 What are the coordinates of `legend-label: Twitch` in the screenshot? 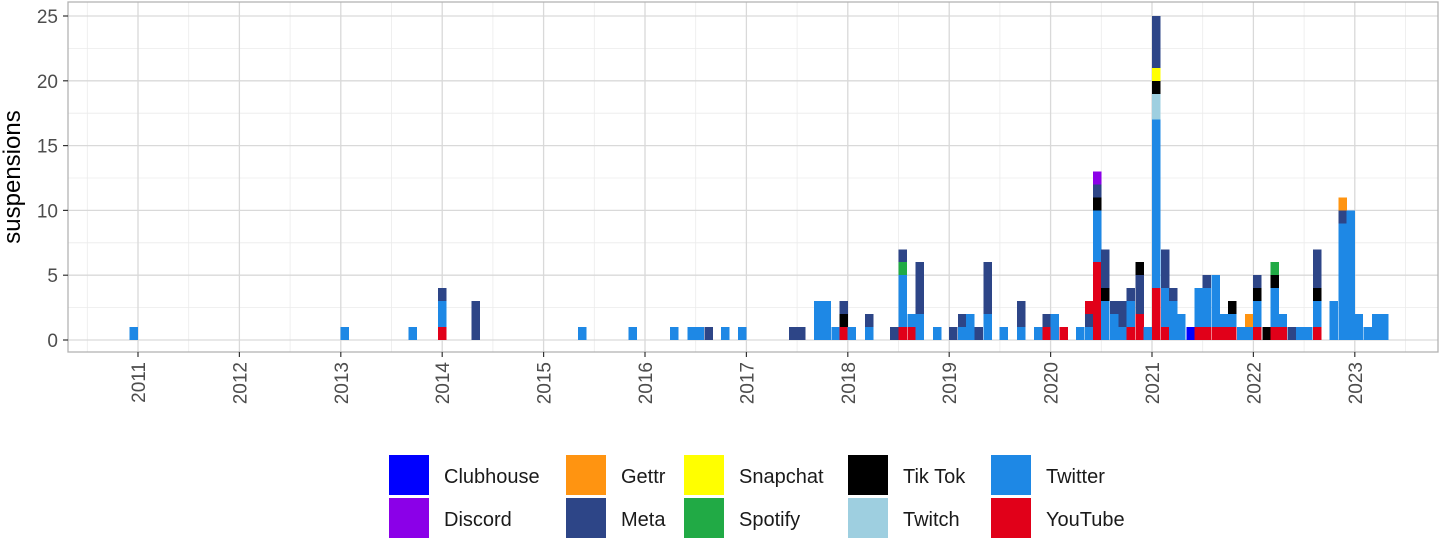 It's located at (931, 520).